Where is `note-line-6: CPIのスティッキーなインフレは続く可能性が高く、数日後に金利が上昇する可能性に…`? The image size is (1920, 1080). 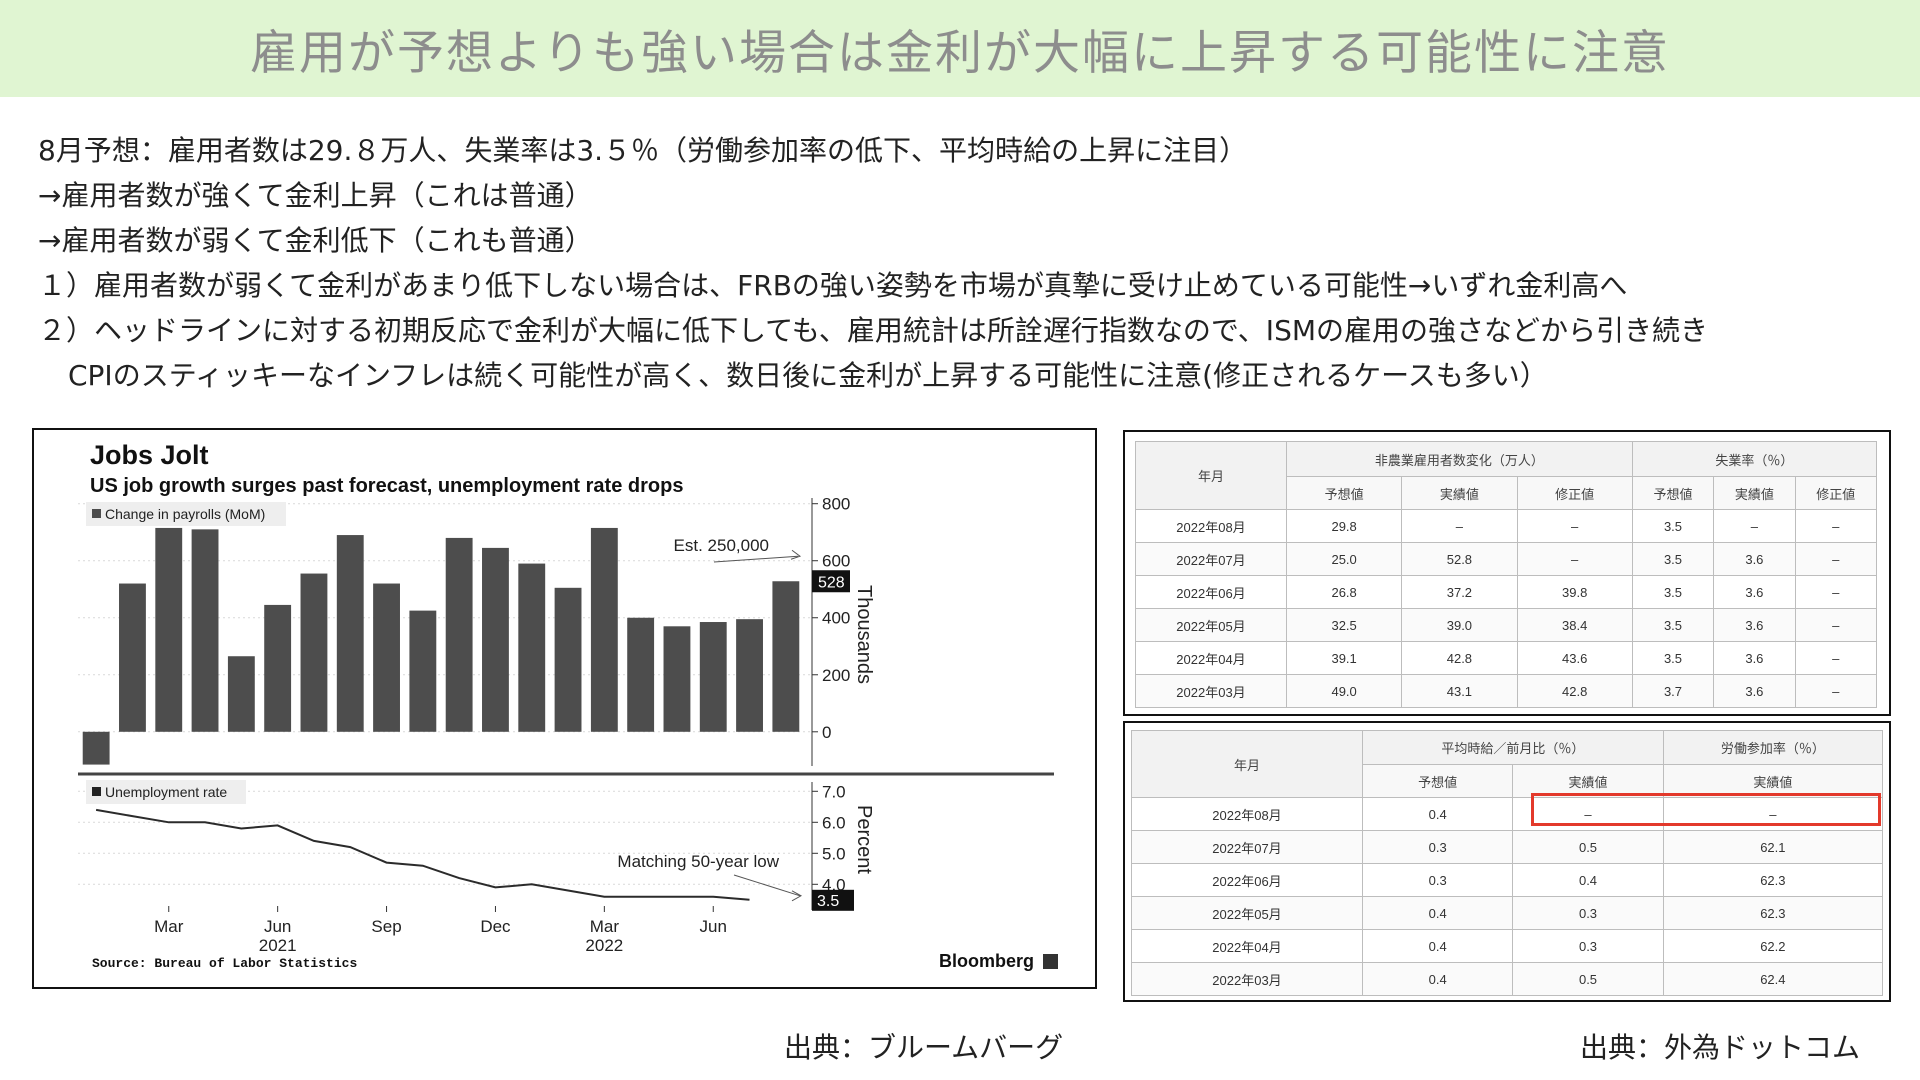
note-line-6: CPIのスティッキーなインフレは続く可能性が高く、数日後に金利が上昇する可能性に… is located at coordinates (808, 375).